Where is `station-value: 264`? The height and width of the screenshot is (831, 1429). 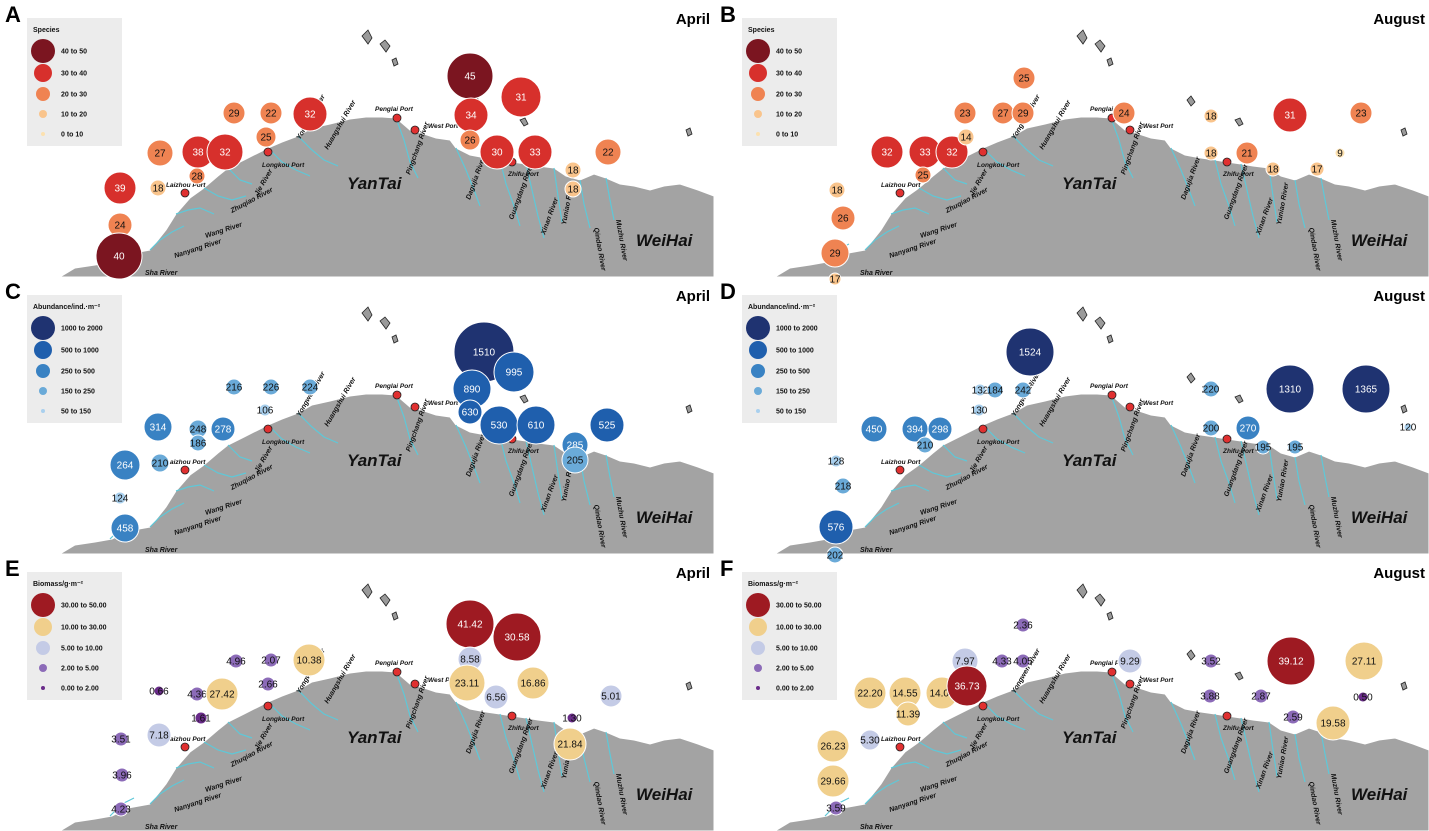
station-value: 264 is located at coordinates (125, 466).